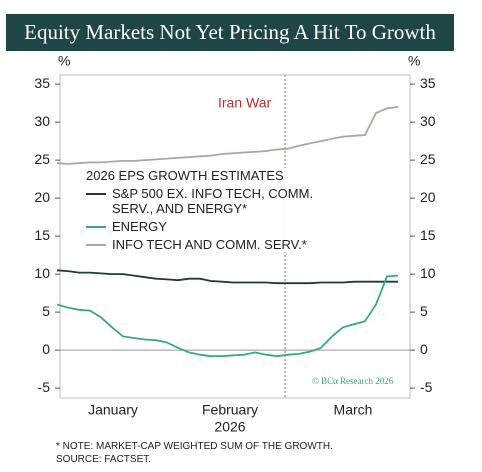 This screenshot has width=482, height=472. What do you see at coordinates (428, 273) in the screenshot?
I see `y2-tick-label: 10` at bounding box center [428, 273].